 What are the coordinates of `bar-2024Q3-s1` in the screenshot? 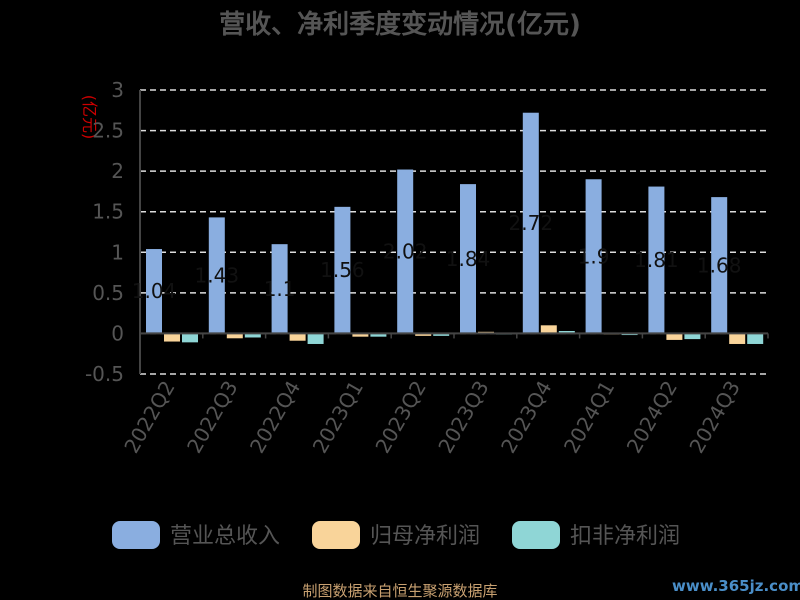 It's located at (737, 338).